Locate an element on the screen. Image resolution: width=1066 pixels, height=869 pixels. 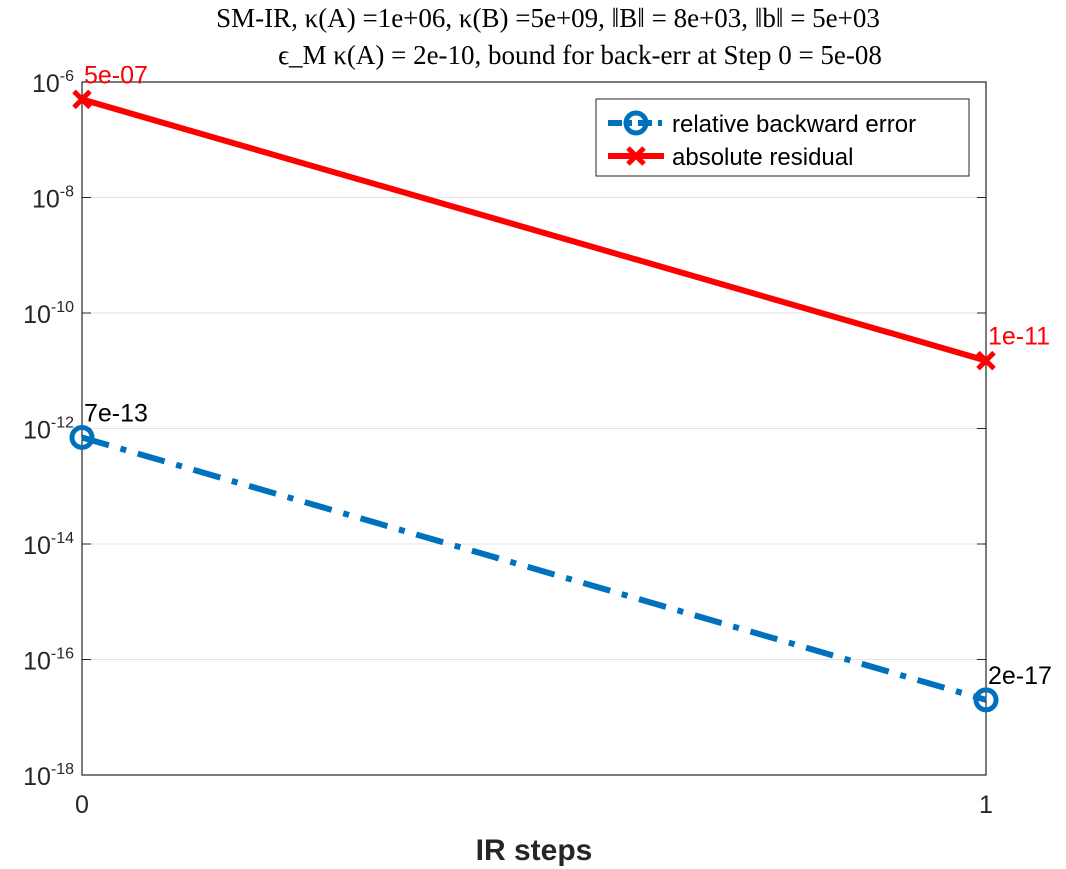
y-tick-label: 10⁻¹⁸ is located at coordinates (48, 776).